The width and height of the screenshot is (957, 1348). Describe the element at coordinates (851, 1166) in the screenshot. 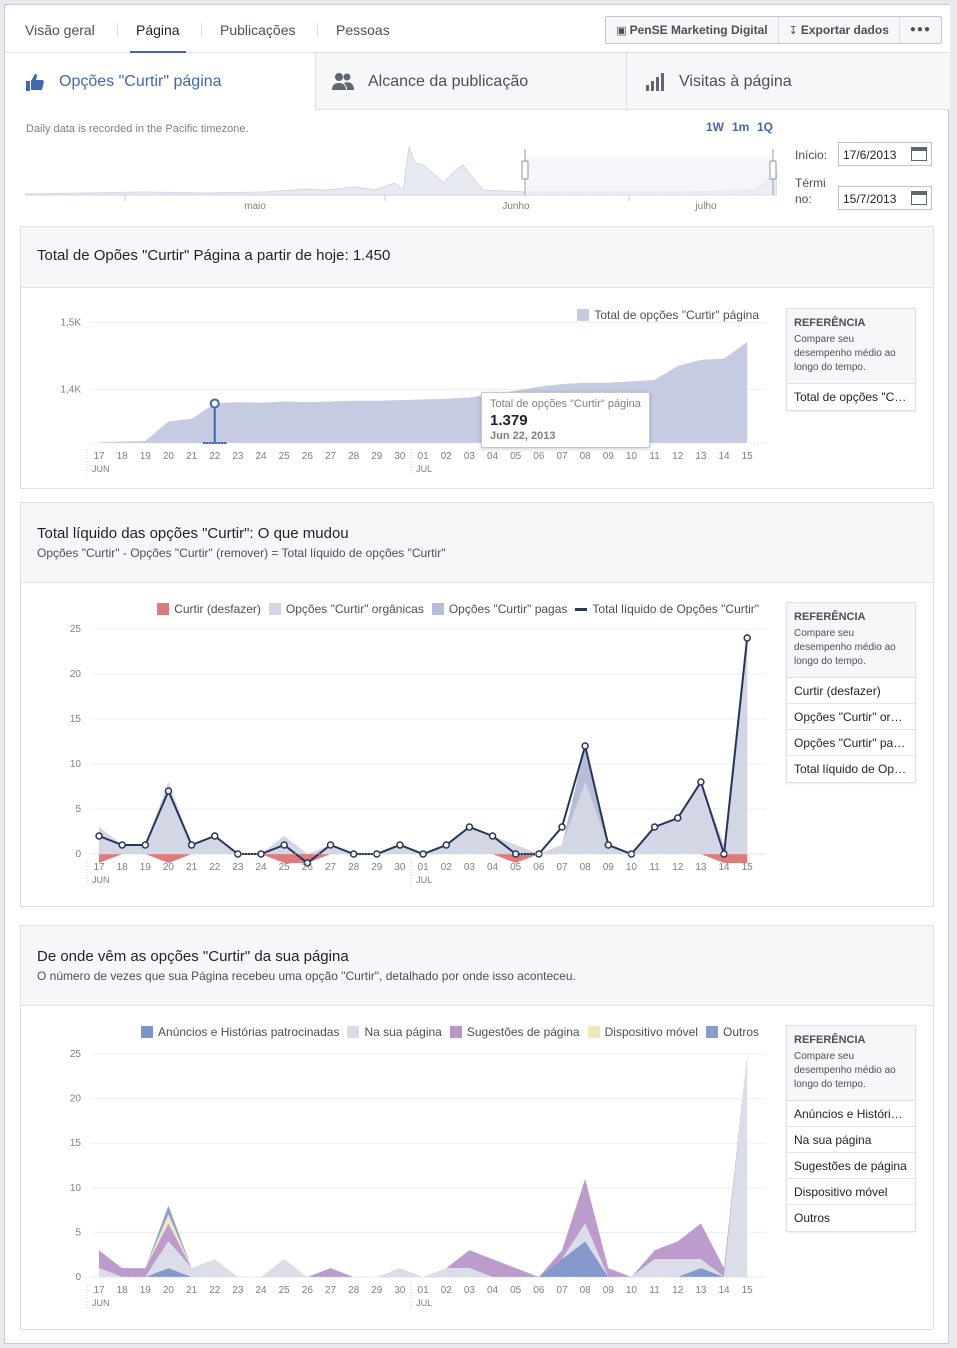

I see `reference-item: Sugestões de página` at that location.